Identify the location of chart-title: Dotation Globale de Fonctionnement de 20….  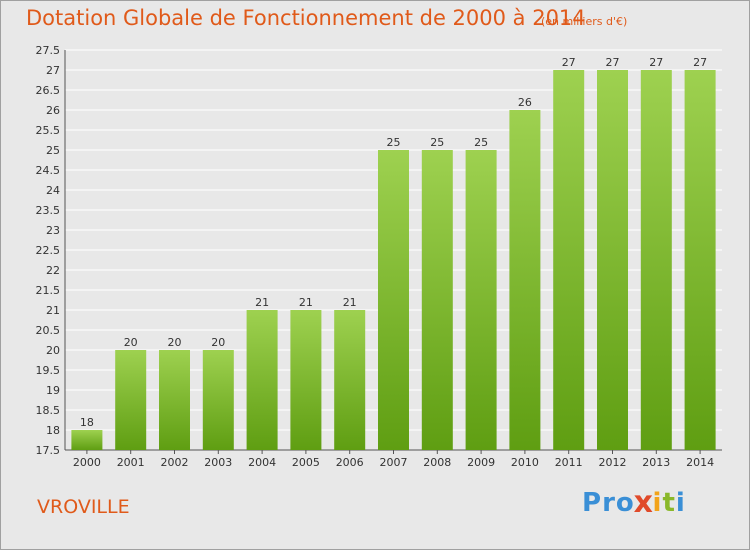
(306, 18).